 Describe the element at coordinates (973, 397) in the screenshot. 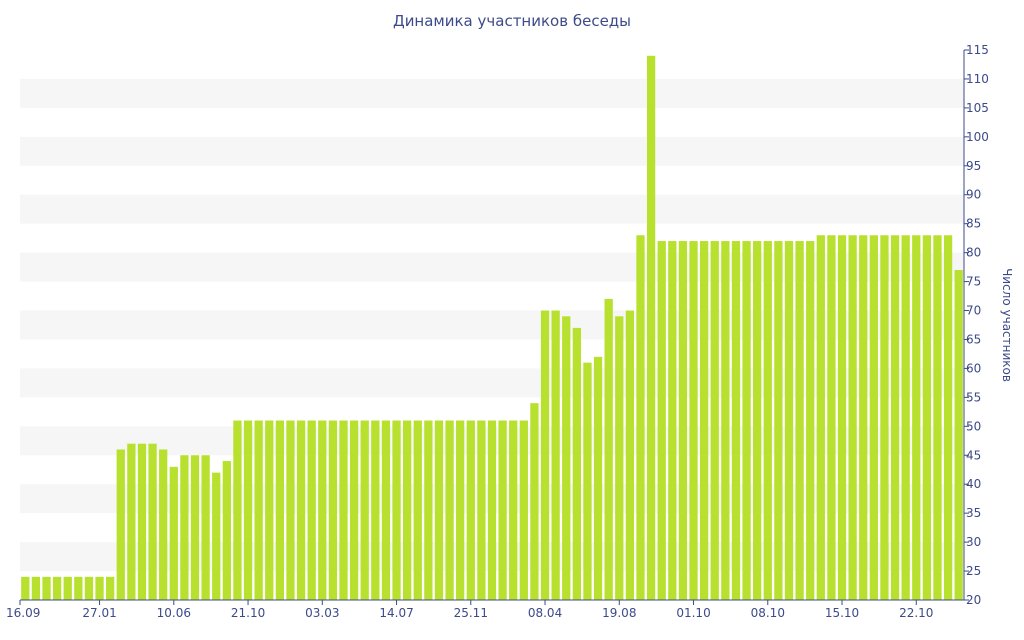

I see `y-tick-label: 55` at that location.